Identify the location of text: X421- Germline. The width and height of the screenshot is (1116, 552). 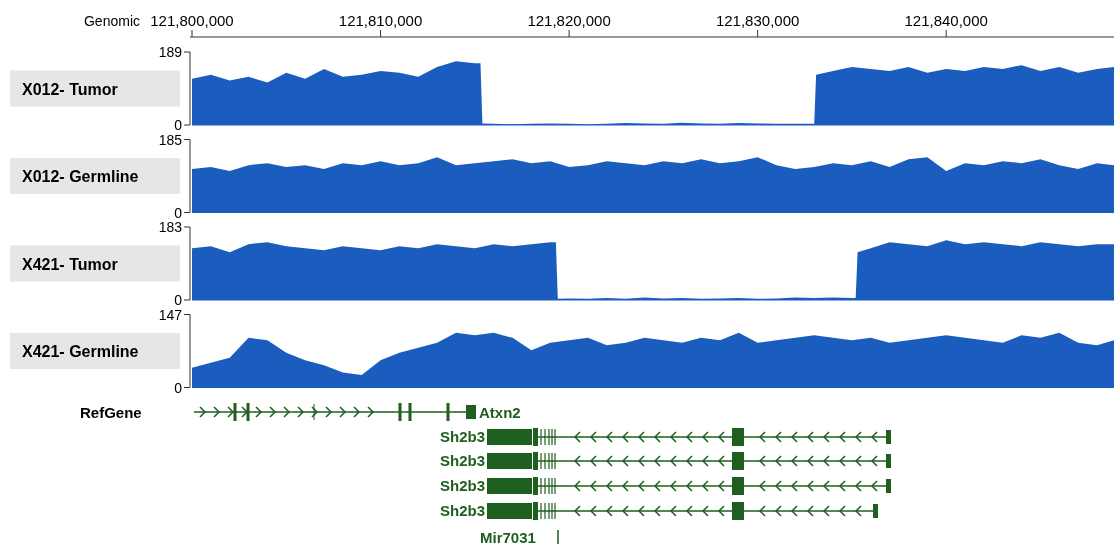
(80, 351).